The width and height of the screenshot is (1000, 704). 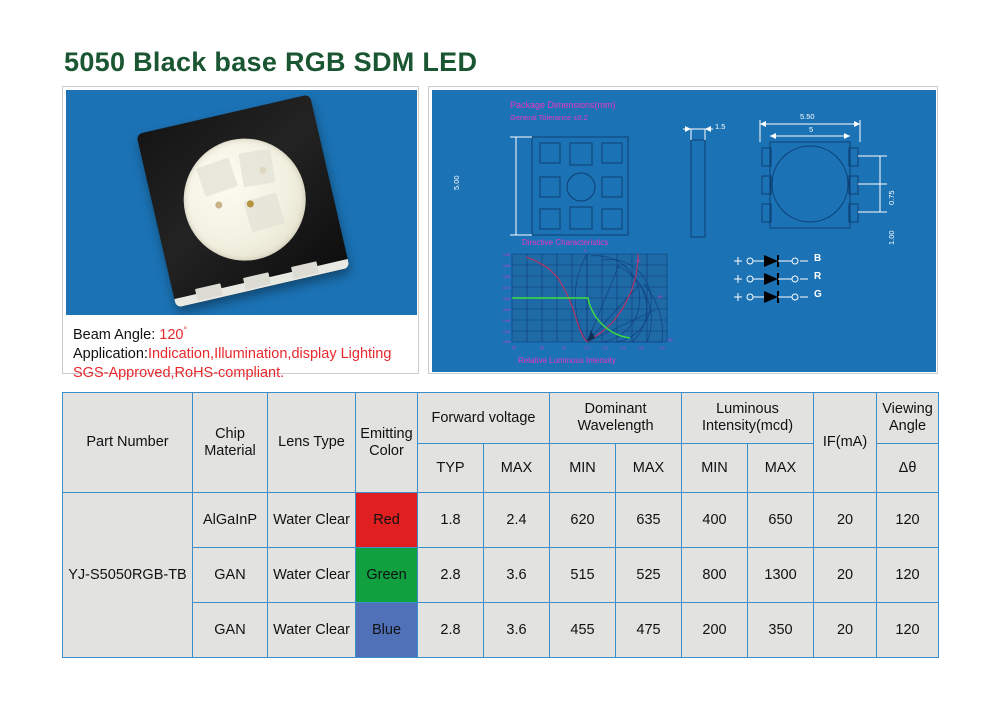 What do you see at coordinates (243, 333) in the screenshot?
I see `beam-angle-line: Beam Angle: 120°` at bounding box center [243, 333].